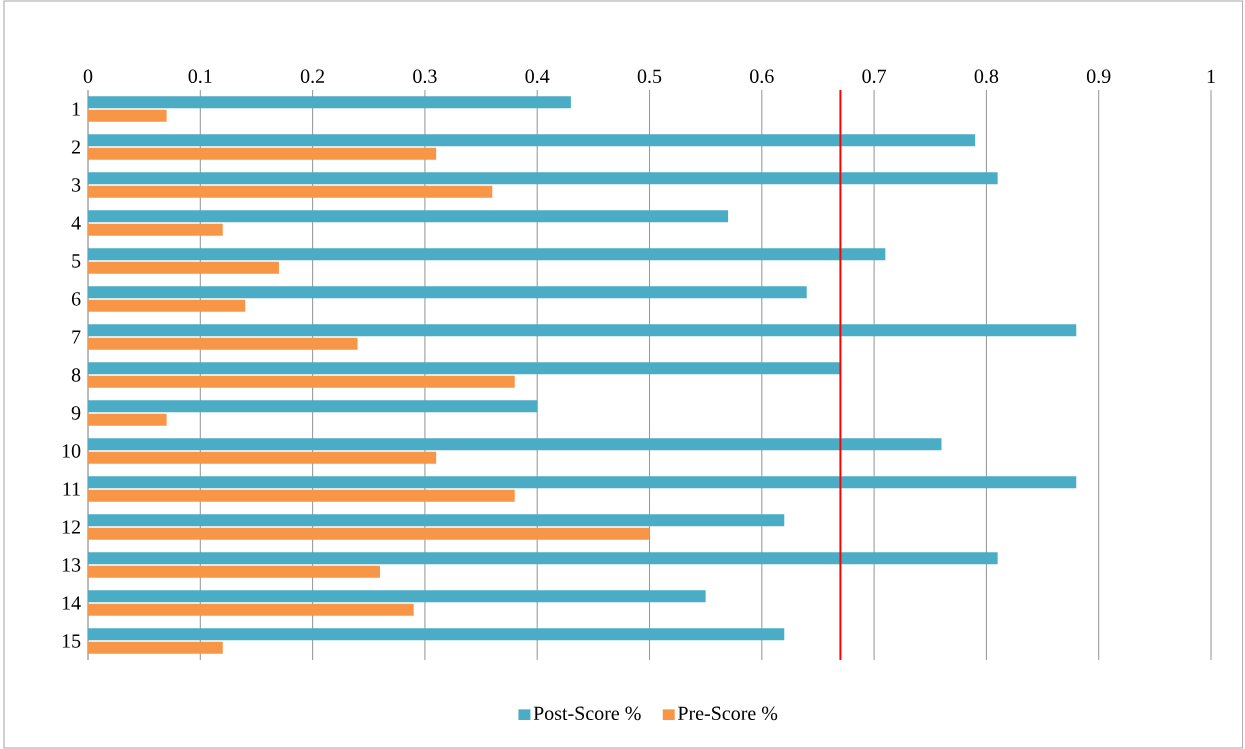 The width and height of the screenshot is (1245, 749). I want to click on y-tick-label: 6, so click(76, 299).